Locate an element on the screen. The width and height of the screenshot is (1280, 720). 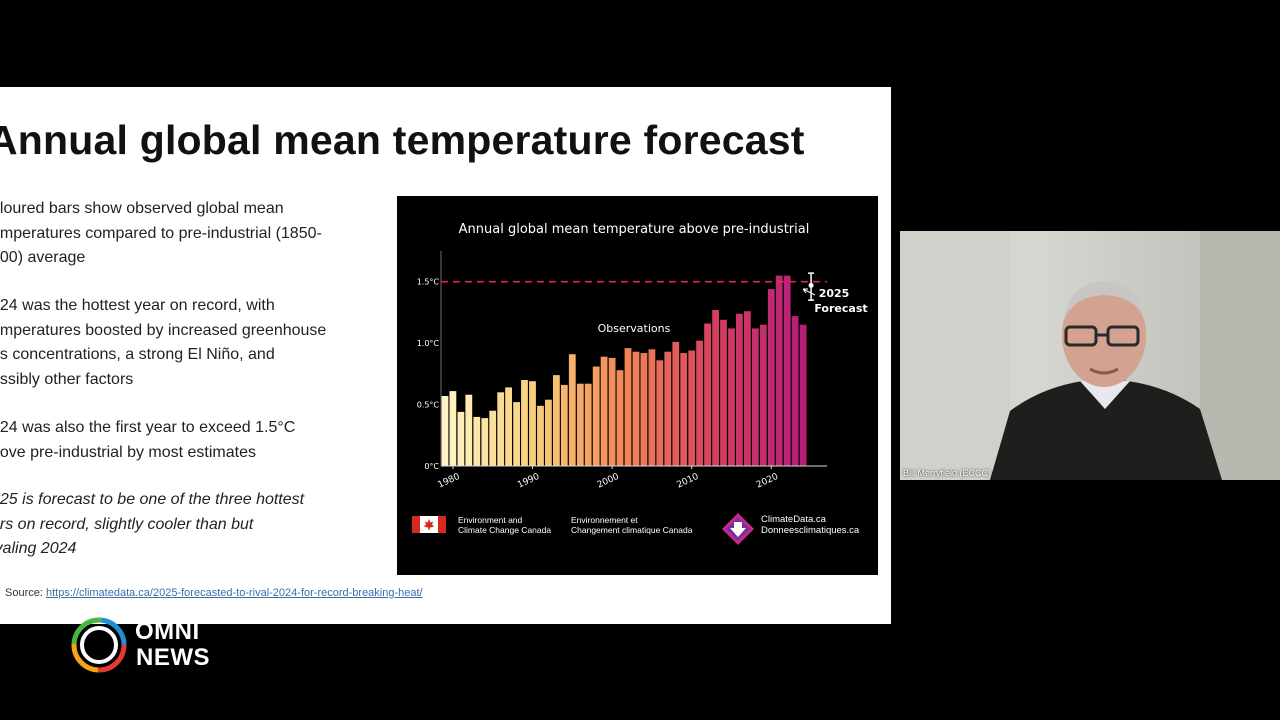
org-english: Environment and Climate Change Canada is located at coordinates (504, 525).